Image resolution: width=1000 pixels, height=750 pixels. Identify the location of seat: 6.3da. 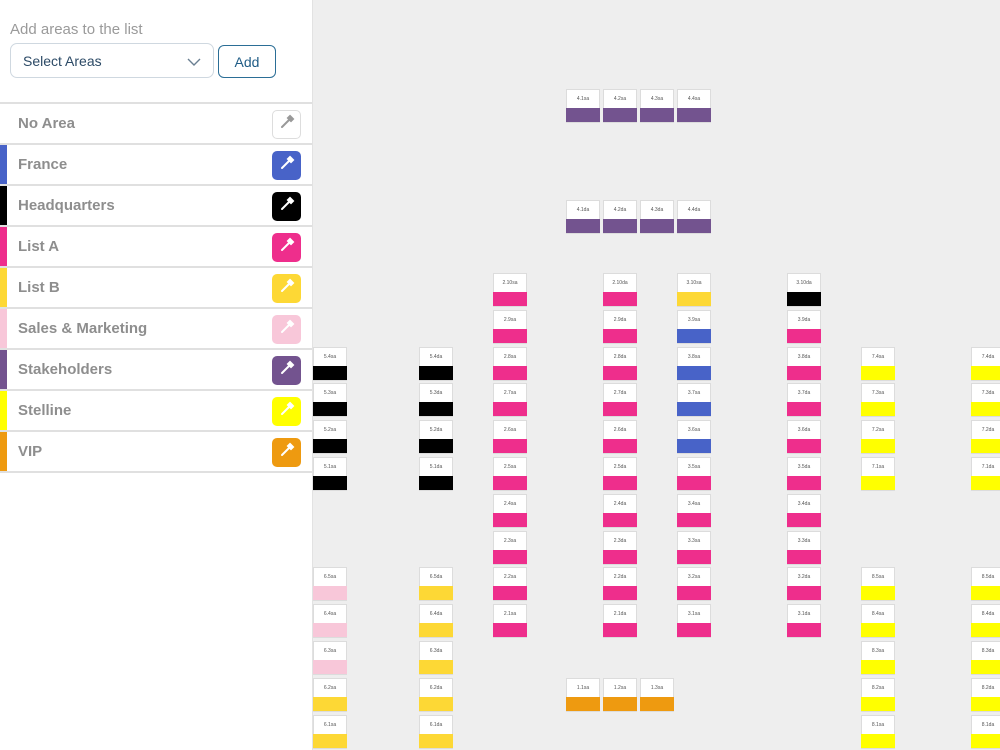
(436, 658).